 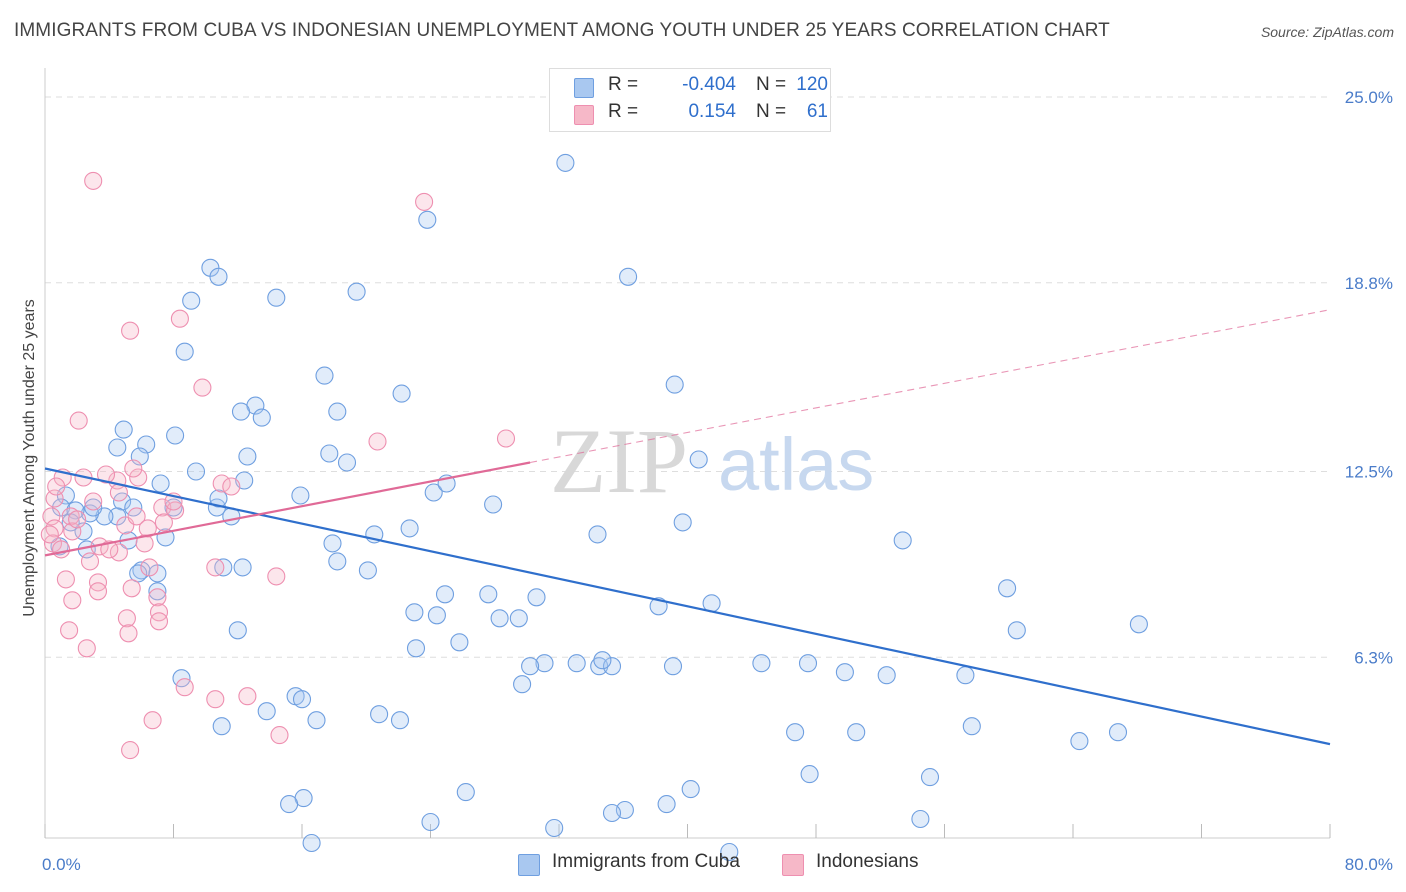 I want to click on watermark: ZIP atlas, so click(x=712, y=461).